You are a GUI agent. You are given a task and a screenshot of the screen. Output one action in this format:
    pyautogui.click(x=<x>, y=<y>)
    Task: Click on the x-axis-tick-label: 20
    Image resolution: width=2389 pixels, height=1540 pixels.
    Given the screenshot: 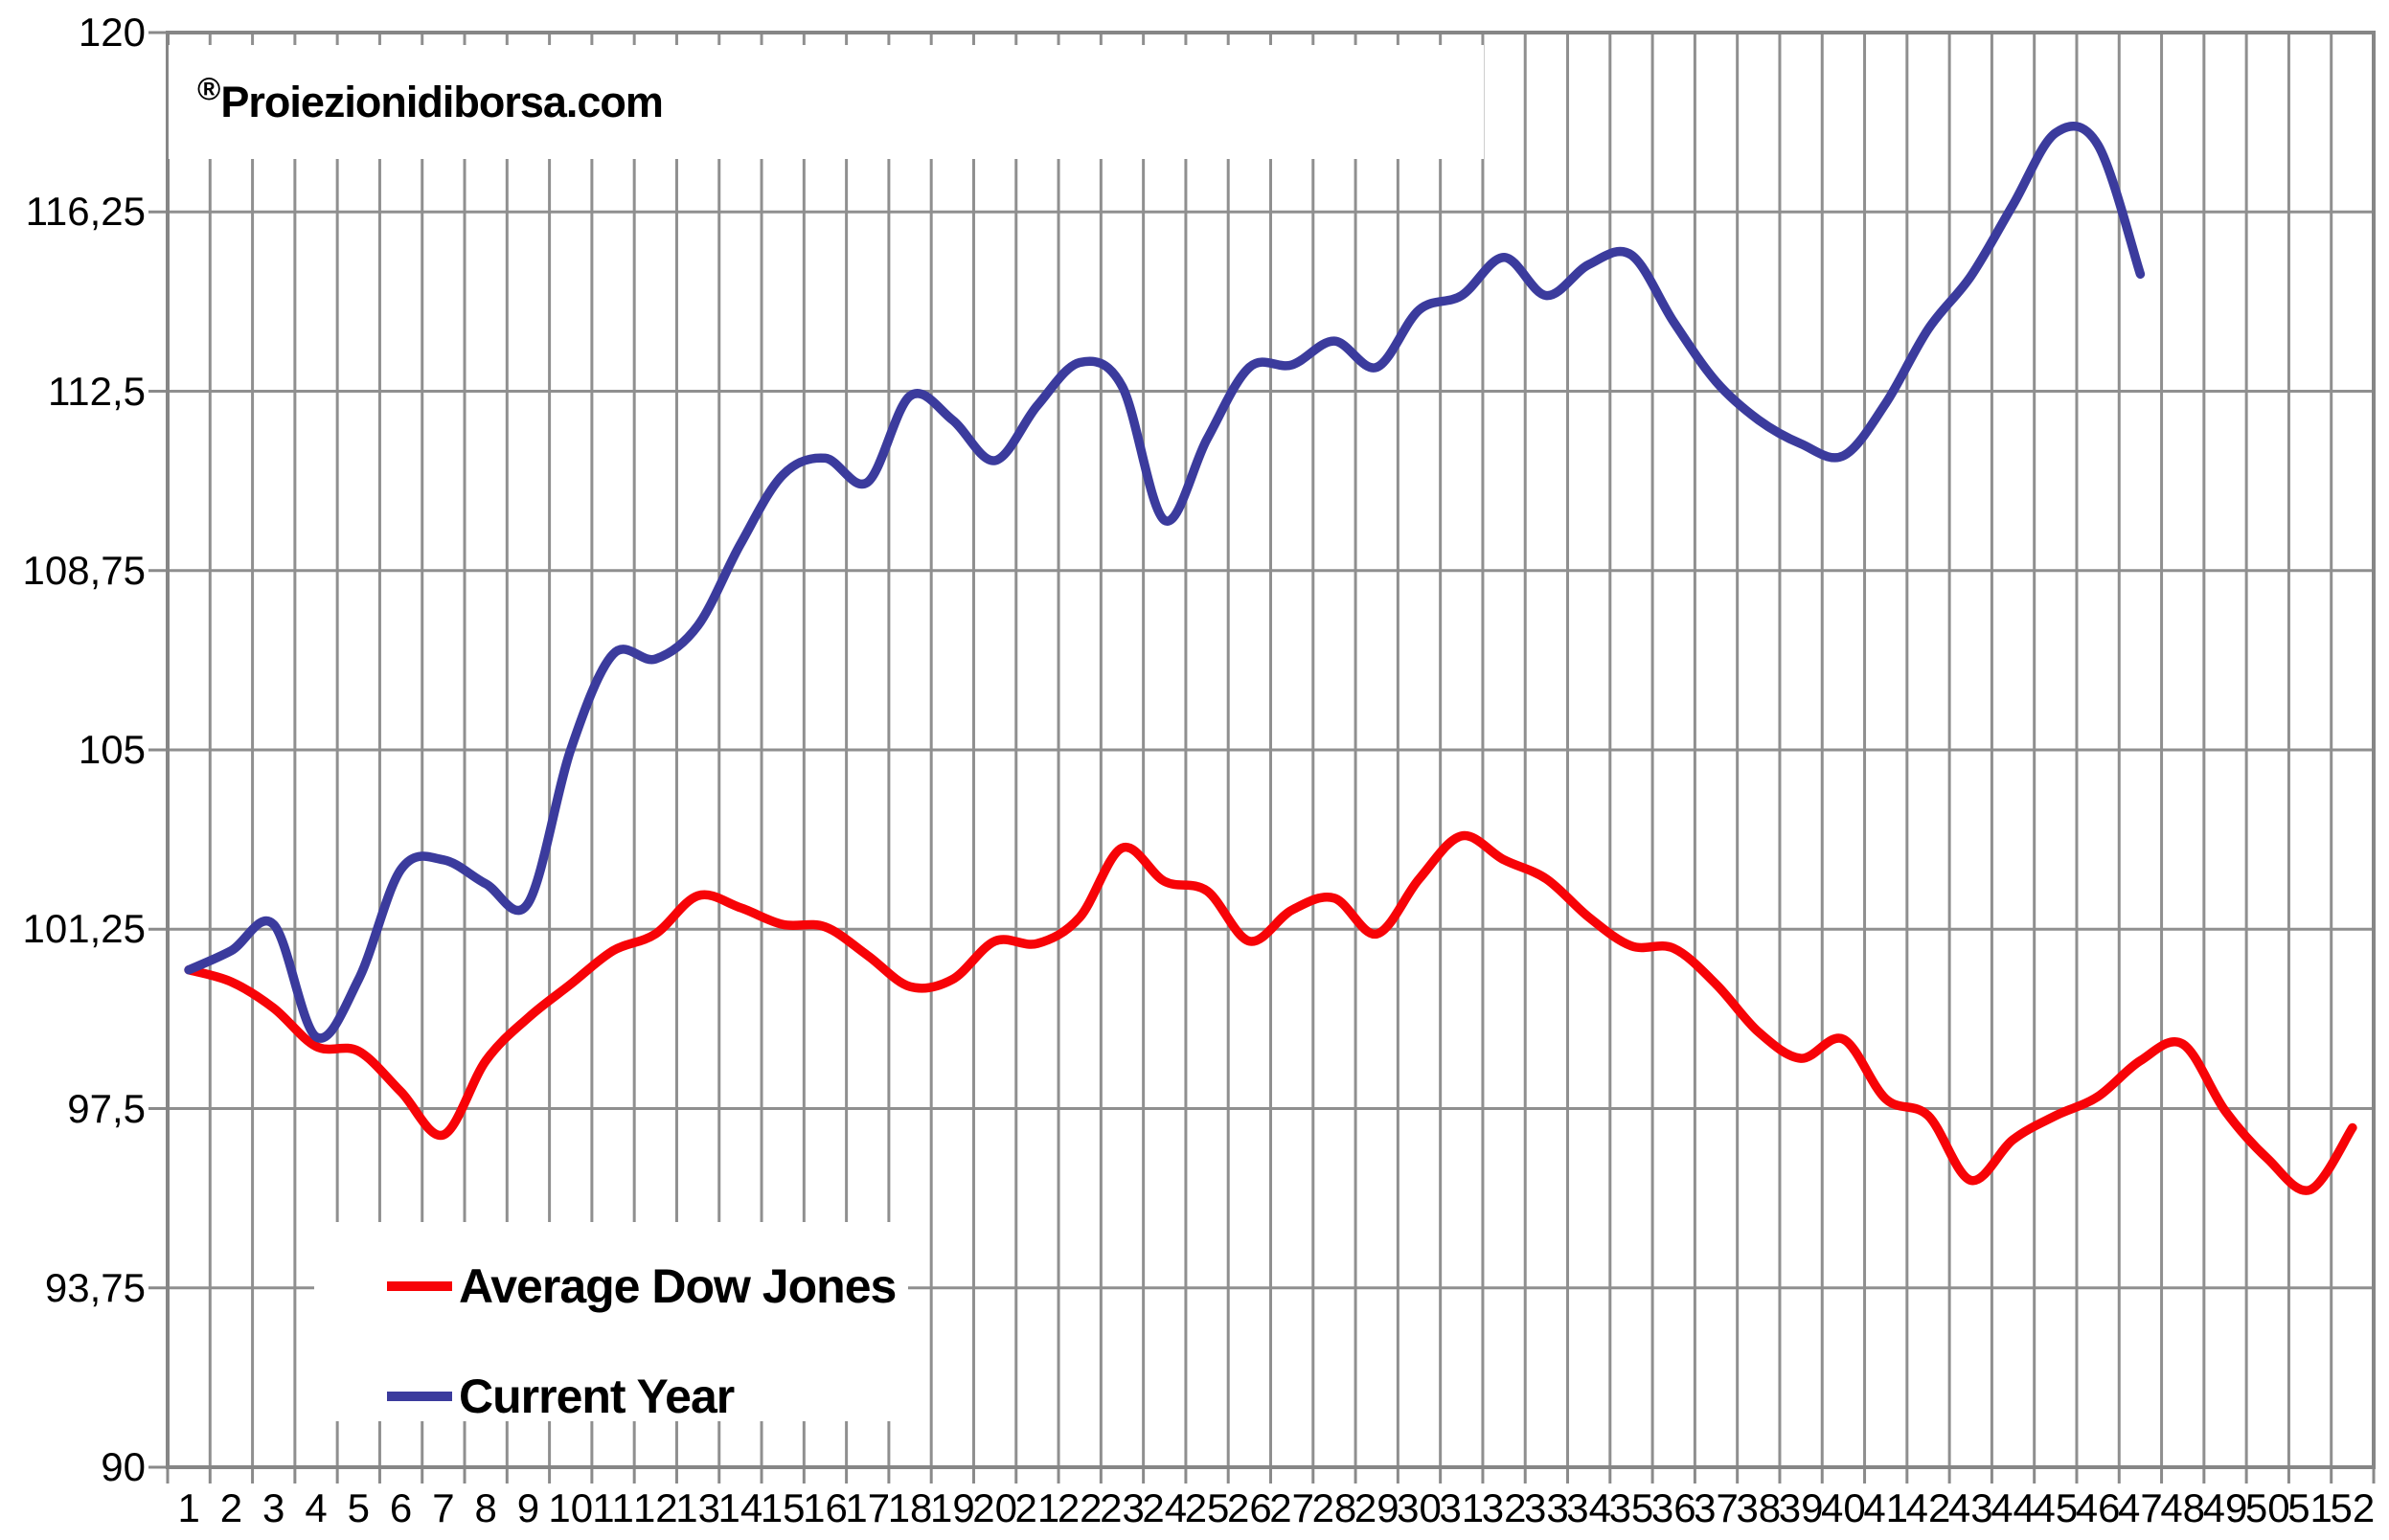 What is the action you would take?
    pyautogui.click(x=994, y=1507)
    